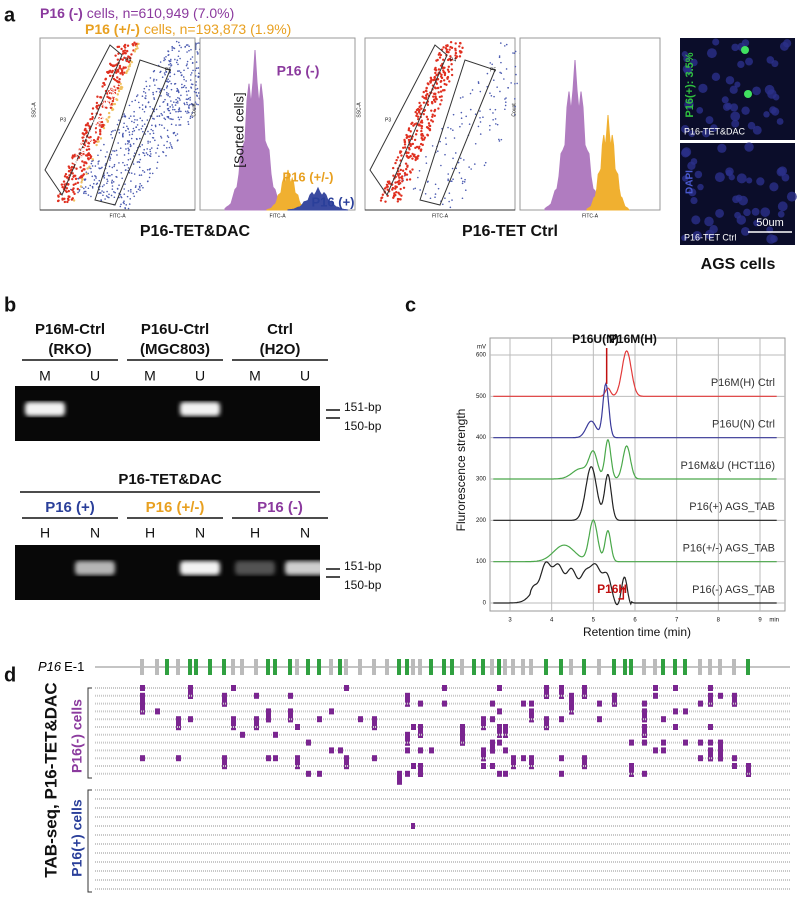  Describe the element at coordinates (194, 110) in the screenshot. I see `axis-label: Count` at that location.